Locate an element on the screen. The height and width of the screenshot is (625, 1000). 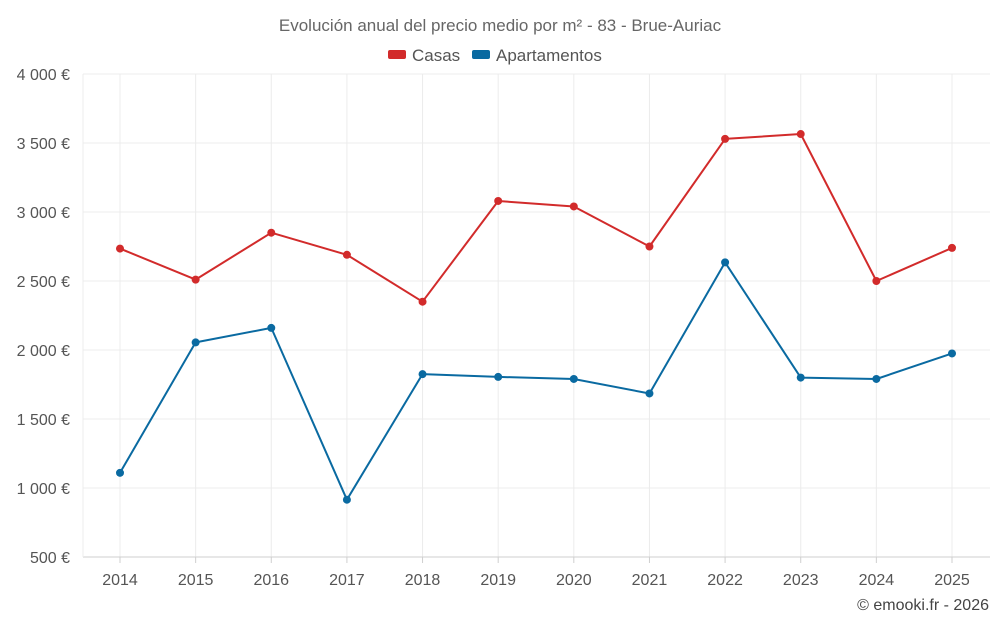
legend-label-apartamentos: Apartamentos is located at coordinates (549, 55).